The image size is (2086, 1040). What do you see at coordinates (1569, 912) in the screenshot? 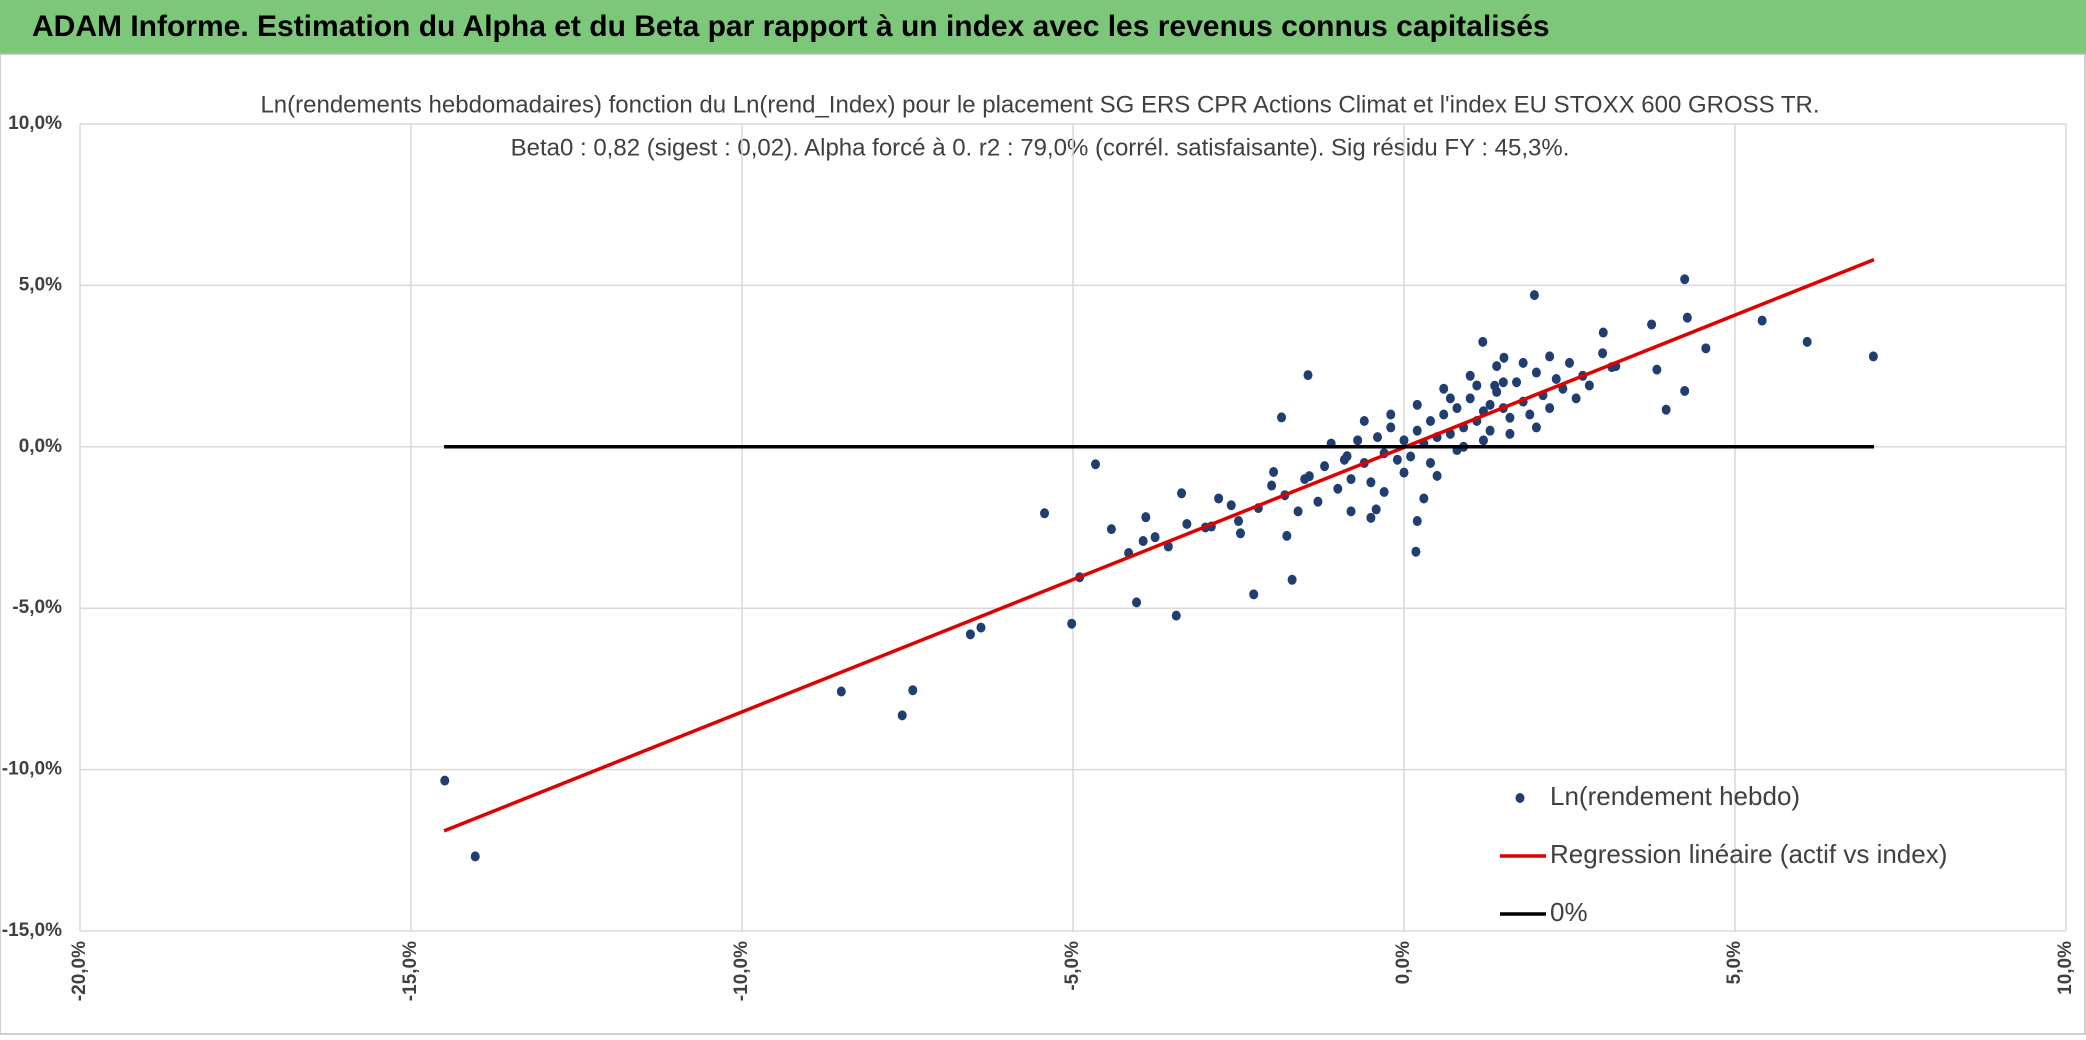
I see `legend-label: 0%` at bounding box center [1569, 912].